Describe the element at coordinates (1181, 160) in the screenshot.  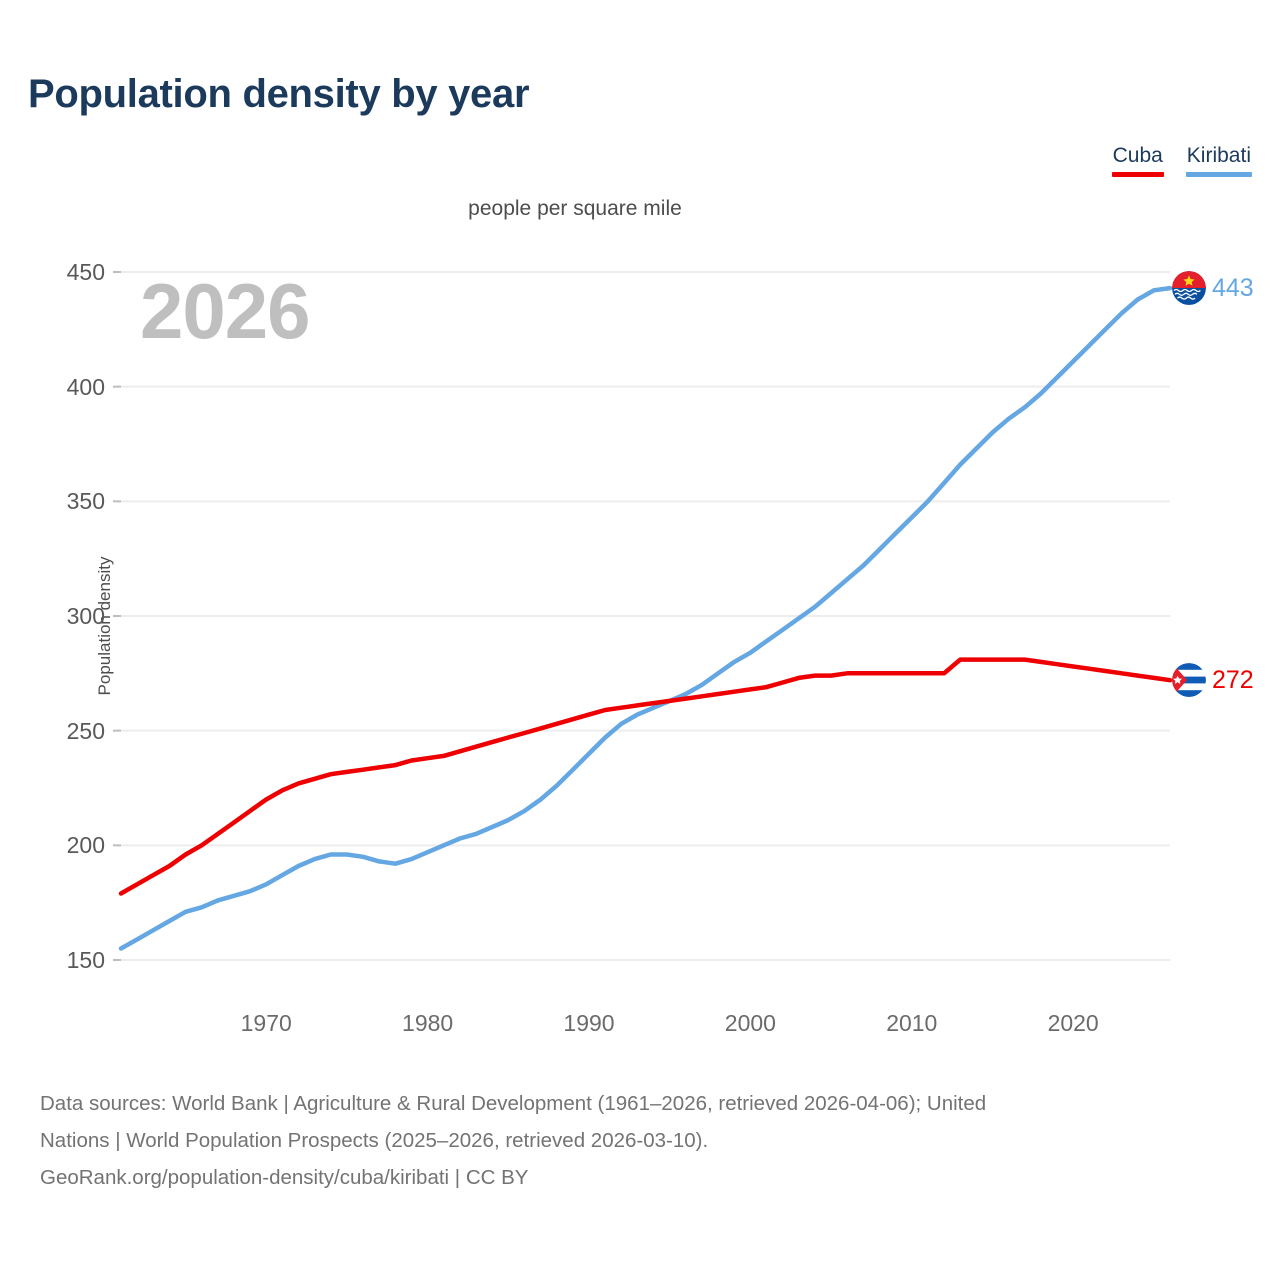
I see `chart-legend: Cuba Kiribati` at that location.